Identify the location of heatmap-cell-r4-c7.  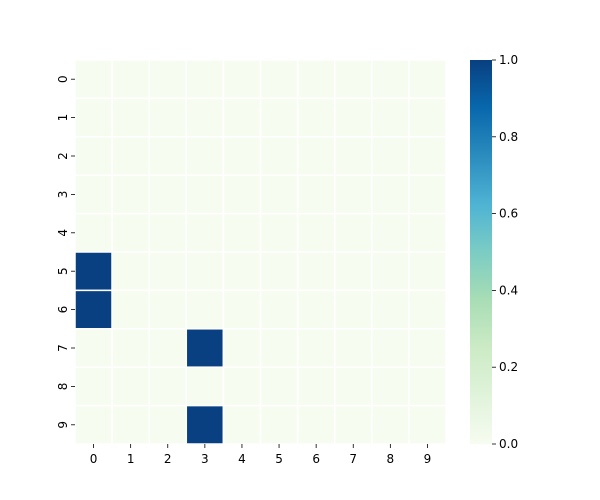
(353, 232).